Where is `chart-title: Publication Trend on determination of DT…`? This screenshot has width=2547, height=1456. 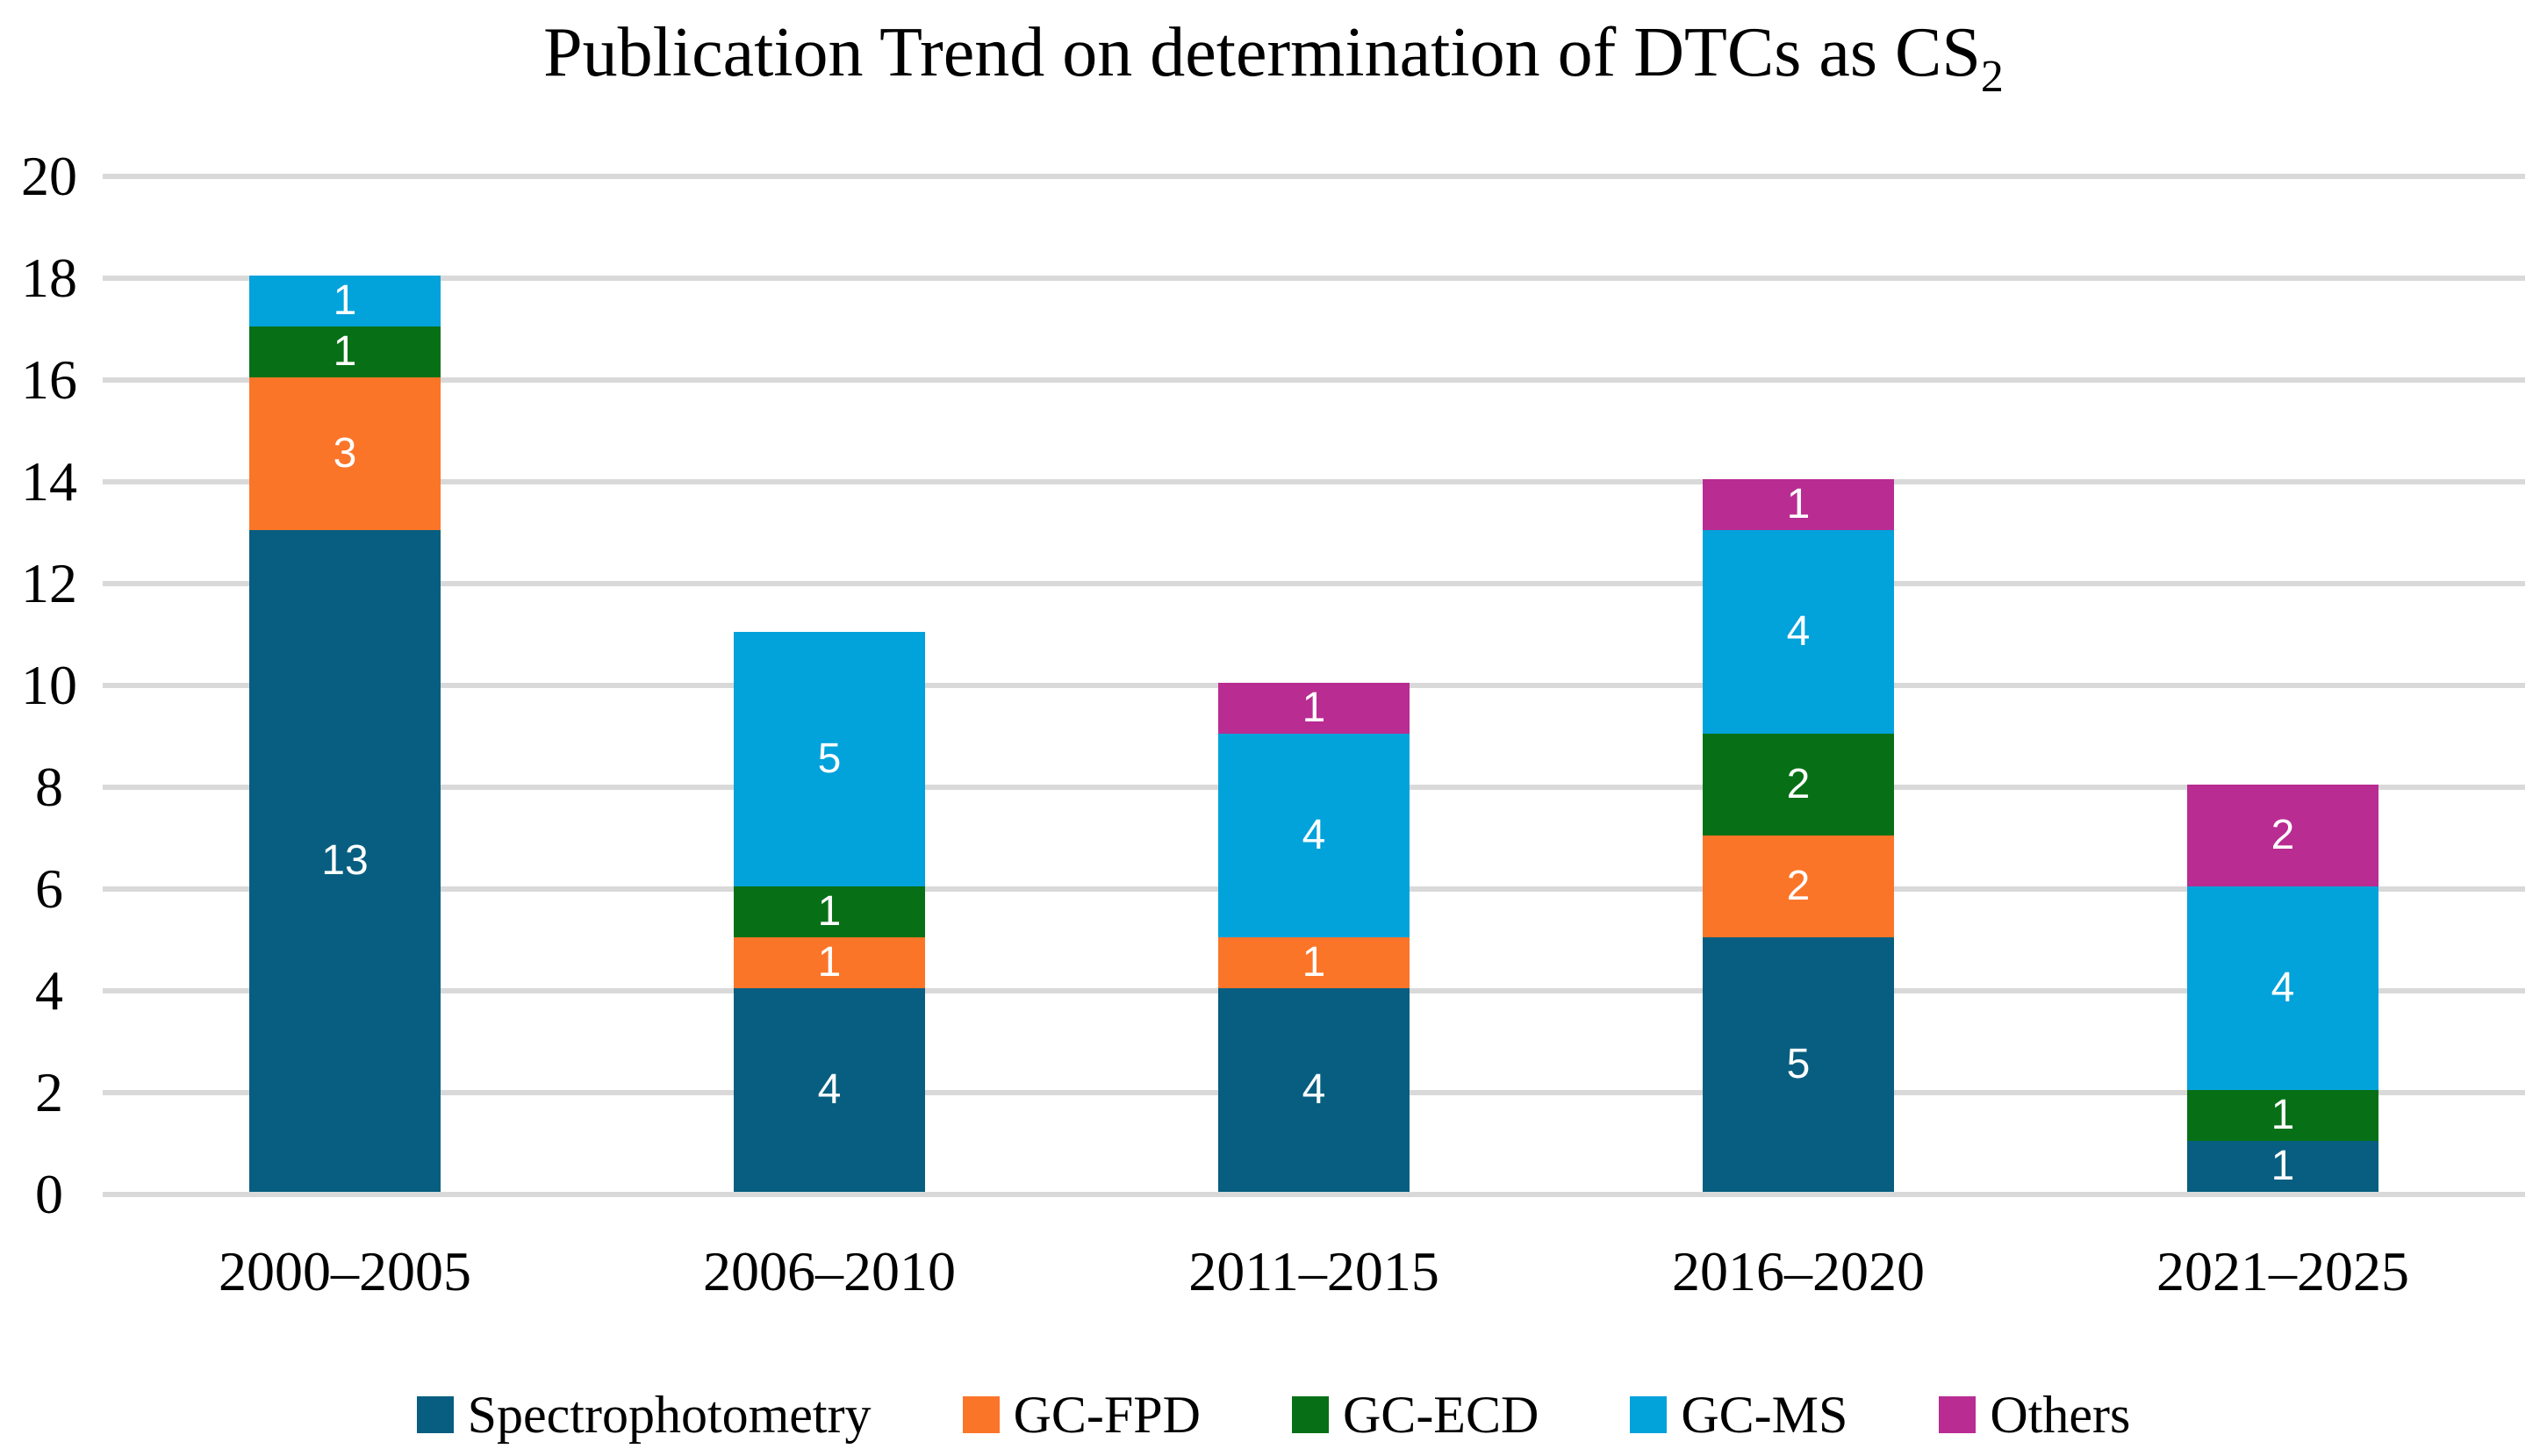
chart-title: Publication Trend on determination of DT… is located at coordinates (1273, 57).